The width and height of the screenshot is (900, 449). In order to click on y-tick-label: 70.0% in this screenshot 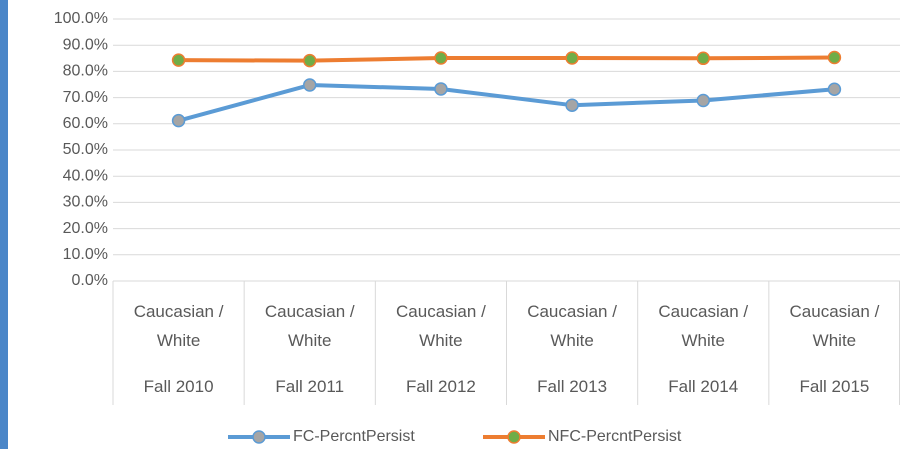, I will do `click(85, 97)`.